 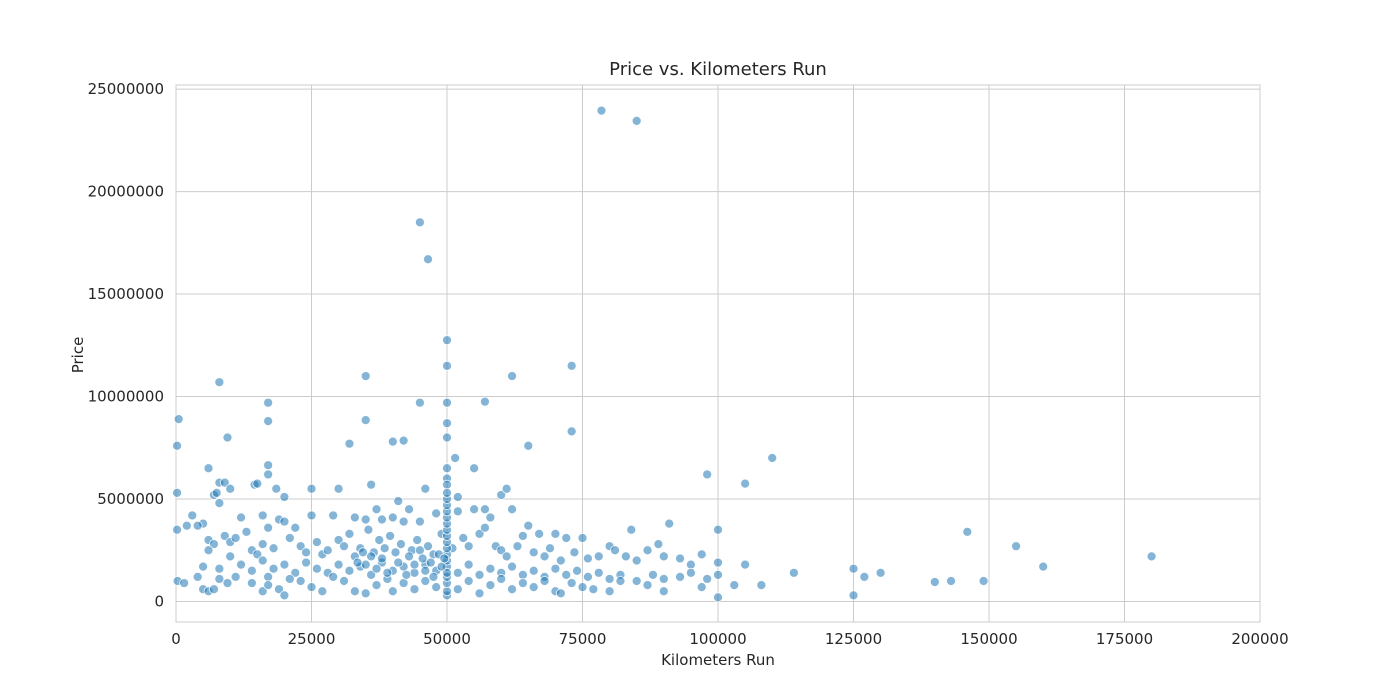 What do you see at coordinates (126, 397) in the screenshot?
I see `y-tick-label: 10000000` at bounding box center [126, 397].